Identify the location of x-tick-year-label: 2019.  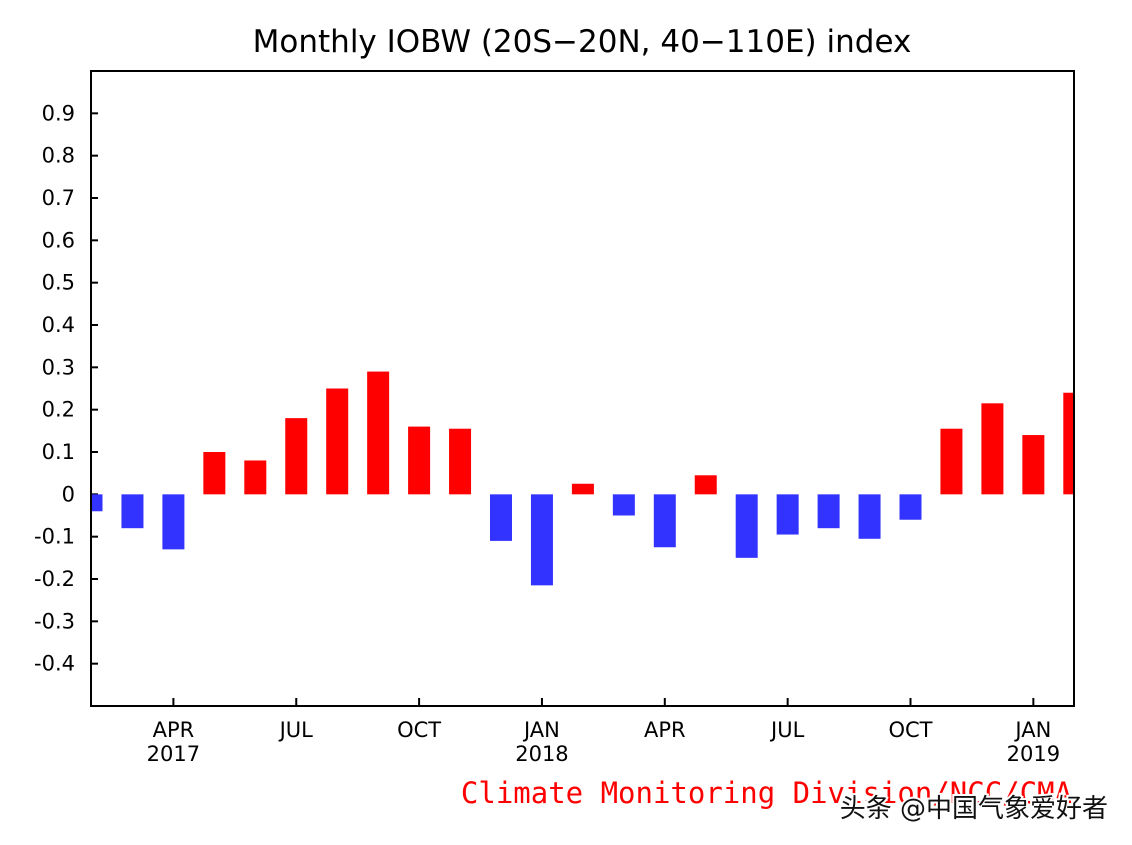
(1033, 754).